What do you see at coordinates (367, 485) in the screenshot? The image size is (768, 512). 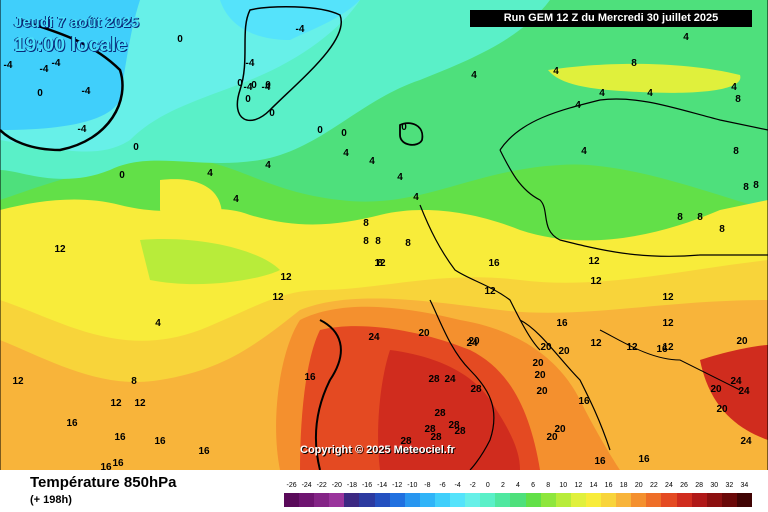 I see `legend-tick: -16` at bounding box center [367, 485].